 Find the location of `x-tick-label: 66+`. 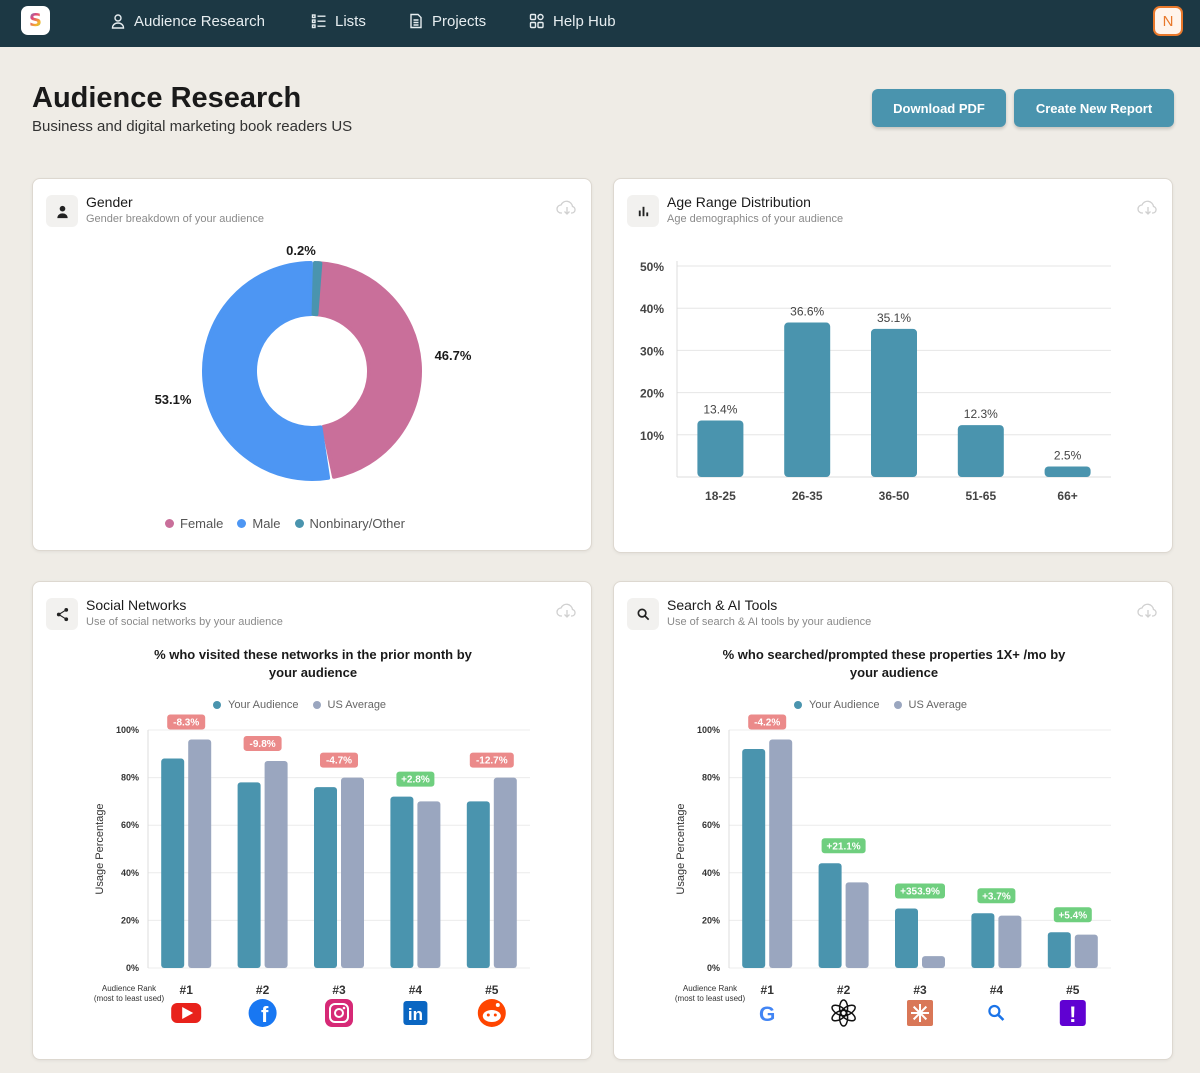

x-tick-label: 66+ is located at coordinates (1067, 496).